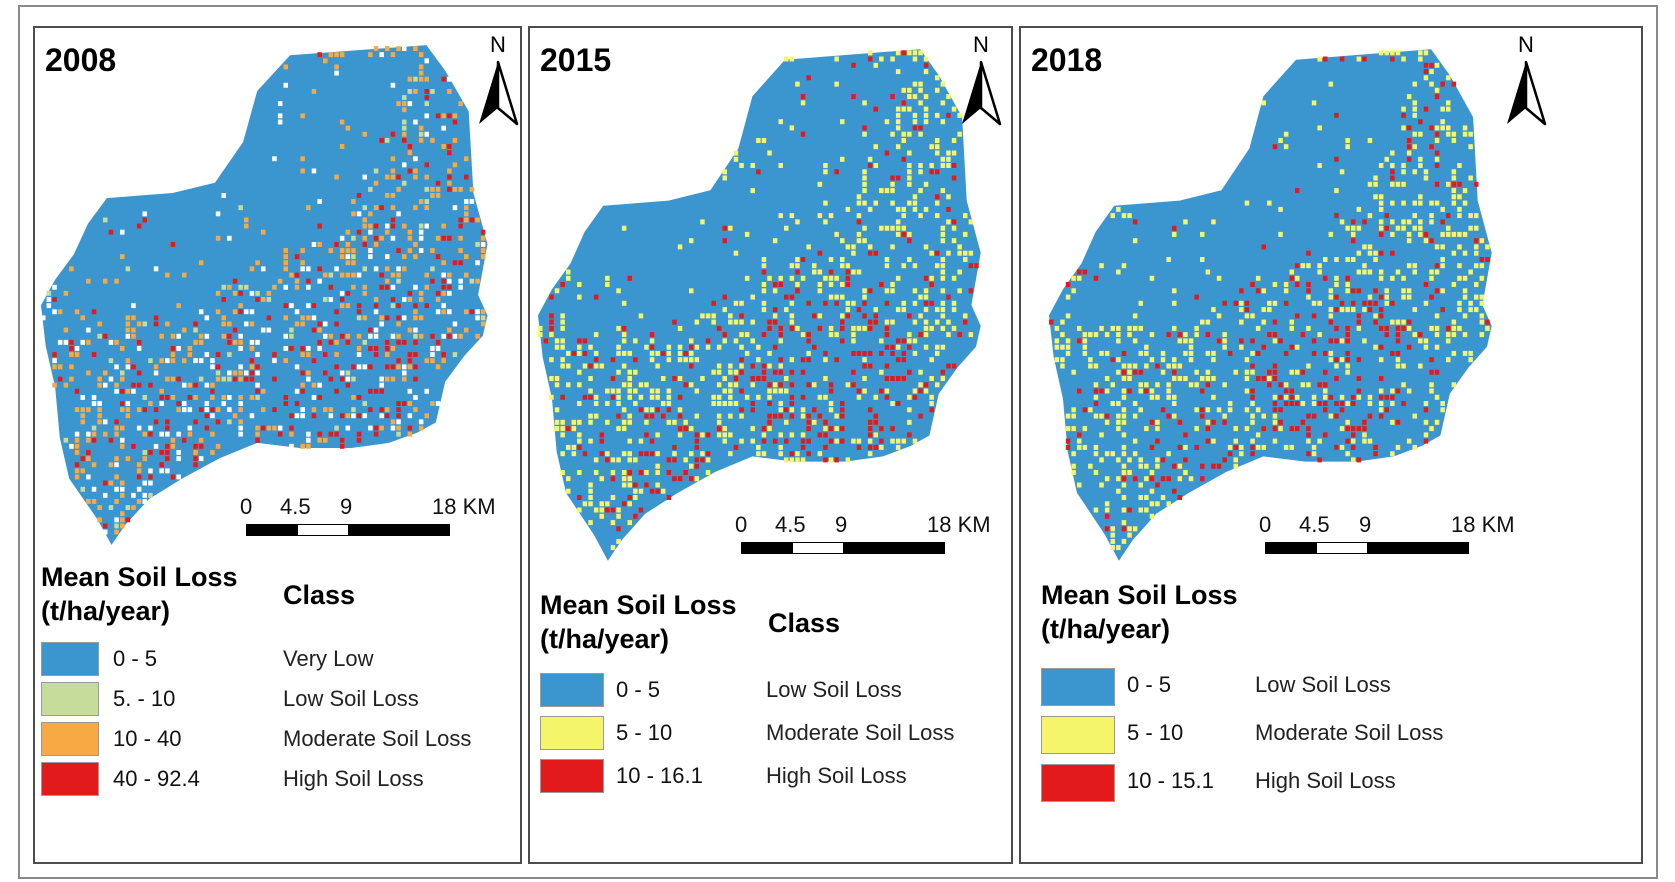 The width and height of the screenshot is (1675, 882). Describe the element at coordinates (276, 699) in the screenshot. I see `legend-item: 5. - 10 Low Soil Loss` at that location.